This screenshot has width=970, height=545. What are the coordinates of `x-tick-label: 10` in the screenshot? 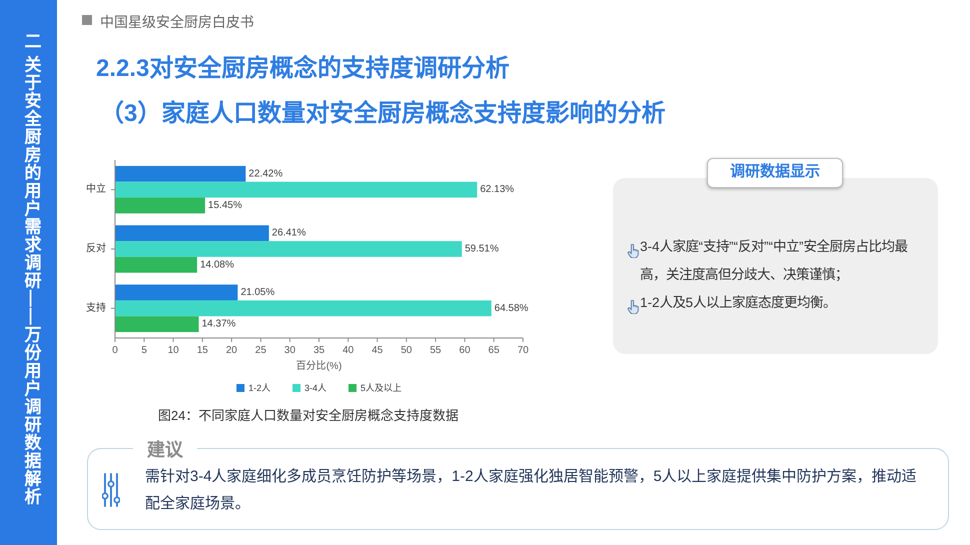 It's located at (174, 350).